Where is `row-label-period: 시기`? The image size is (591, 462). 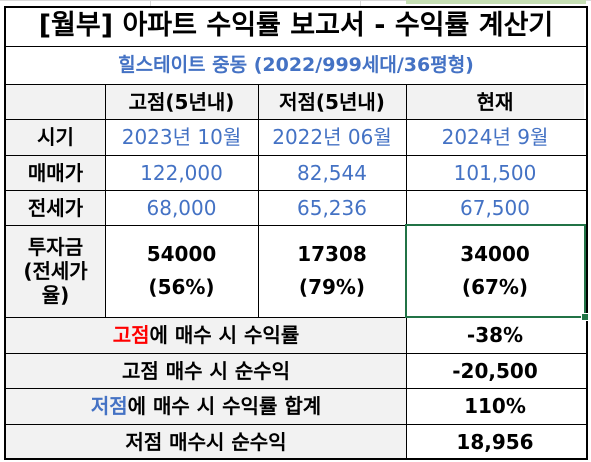 row-label-period: 시기 is located at coordinates (55, 137).